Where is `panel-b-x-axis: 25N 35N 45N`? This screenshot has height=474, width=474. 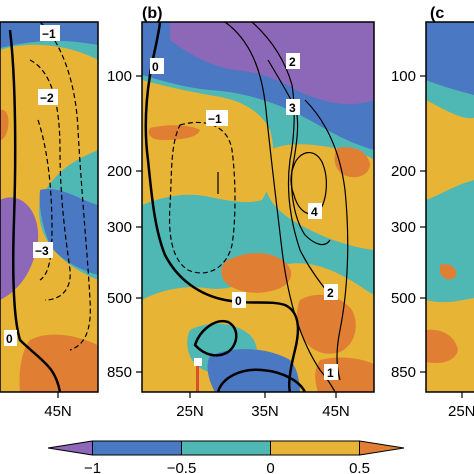
panel-b-x-axis: 25N 35N 45N is located at coordinates (263, 406).